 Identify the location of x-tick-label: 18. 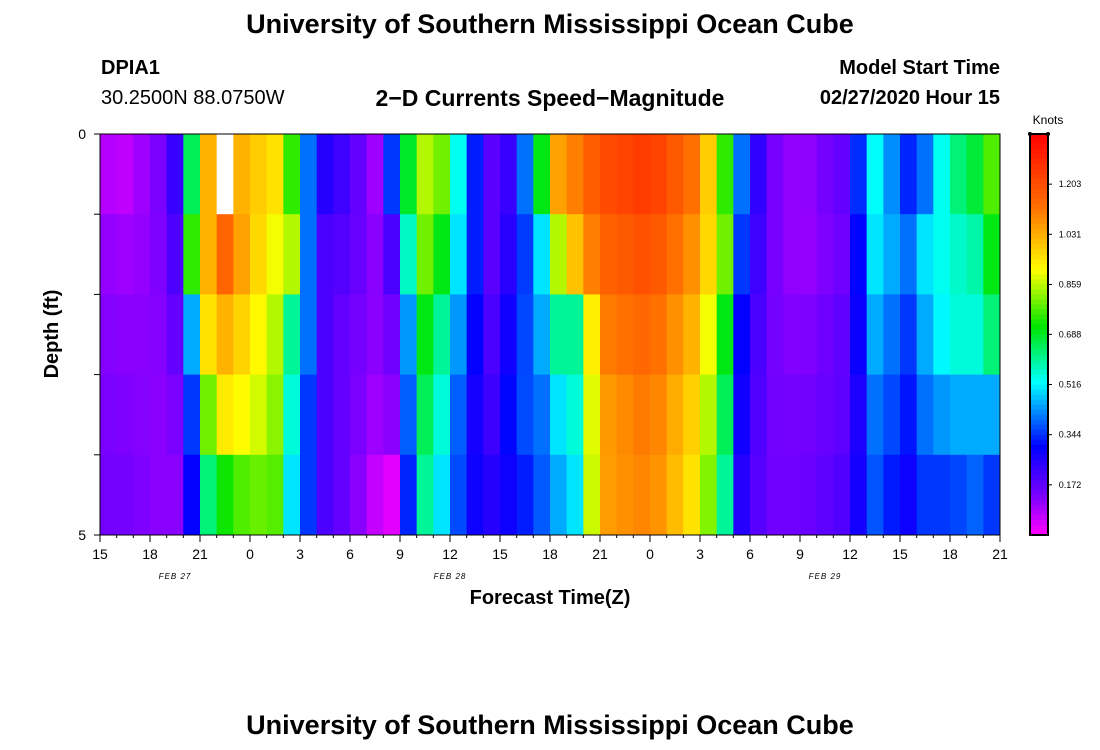
(550, 554).